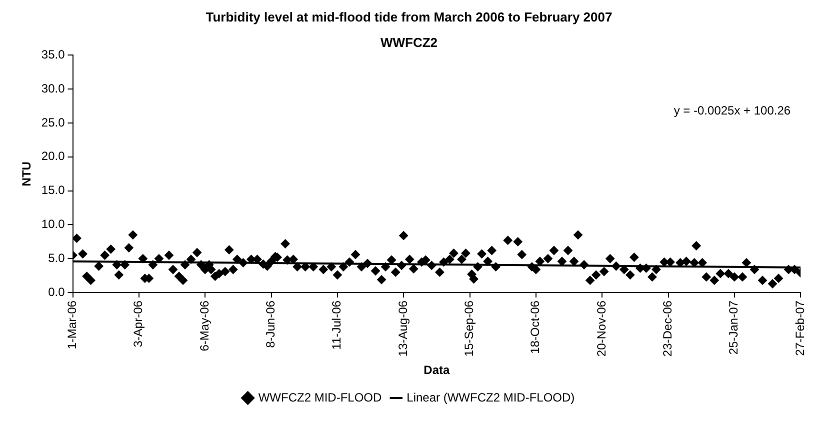 Image resolution: width=827 pixels, height=427 pixels. Describe the element at coordinates (320, 397) in the screenshot. I see `legend-label: WWFCZ2 MID-FLOOD` at that location.